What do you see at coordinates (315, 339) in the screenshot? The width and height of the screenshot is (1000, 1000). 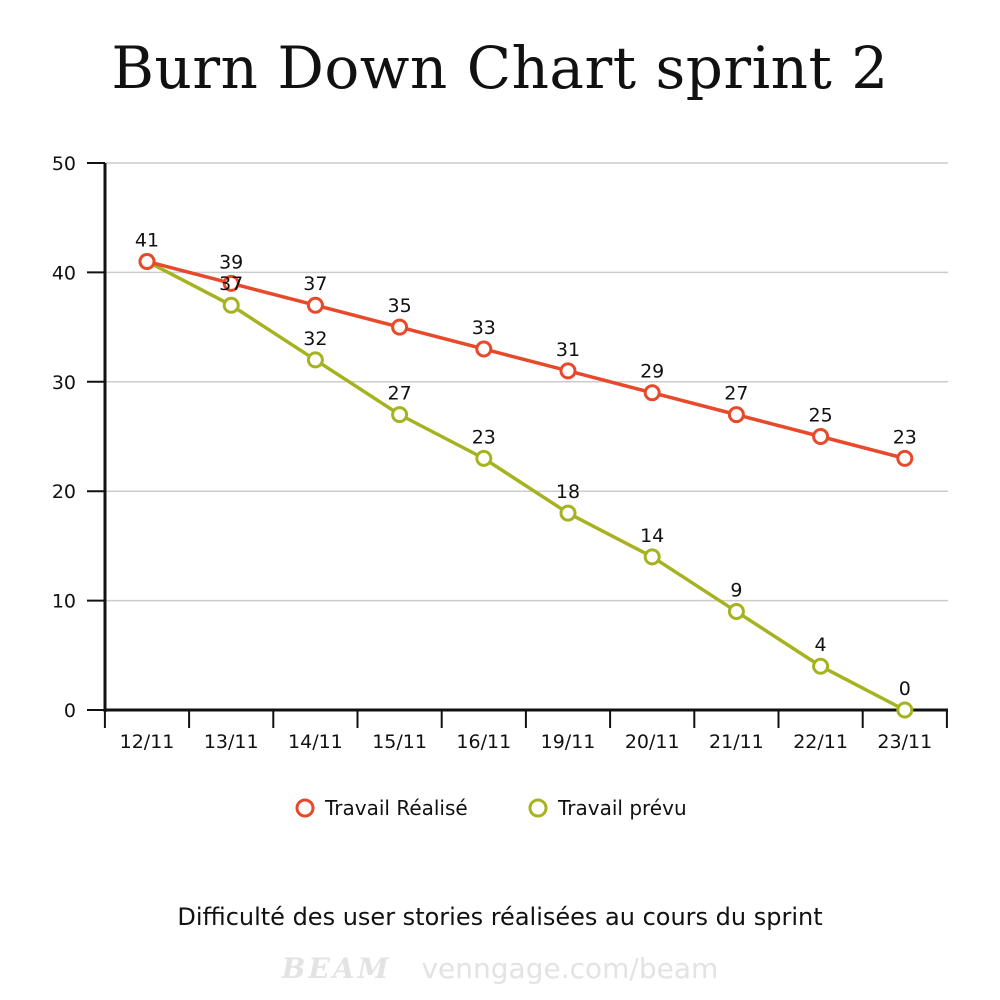 I see `data-label-prevu: 32` at bounding box center [315, 339].